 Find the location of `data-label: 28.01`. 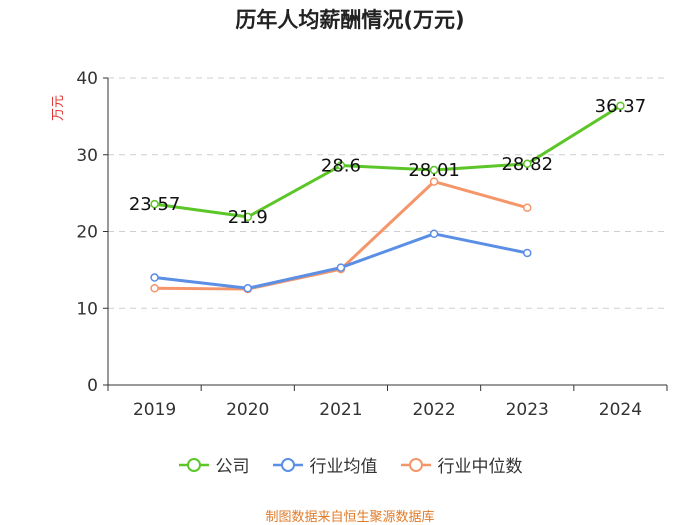

data-label: 28.01 is located at coordinates (434, 170).